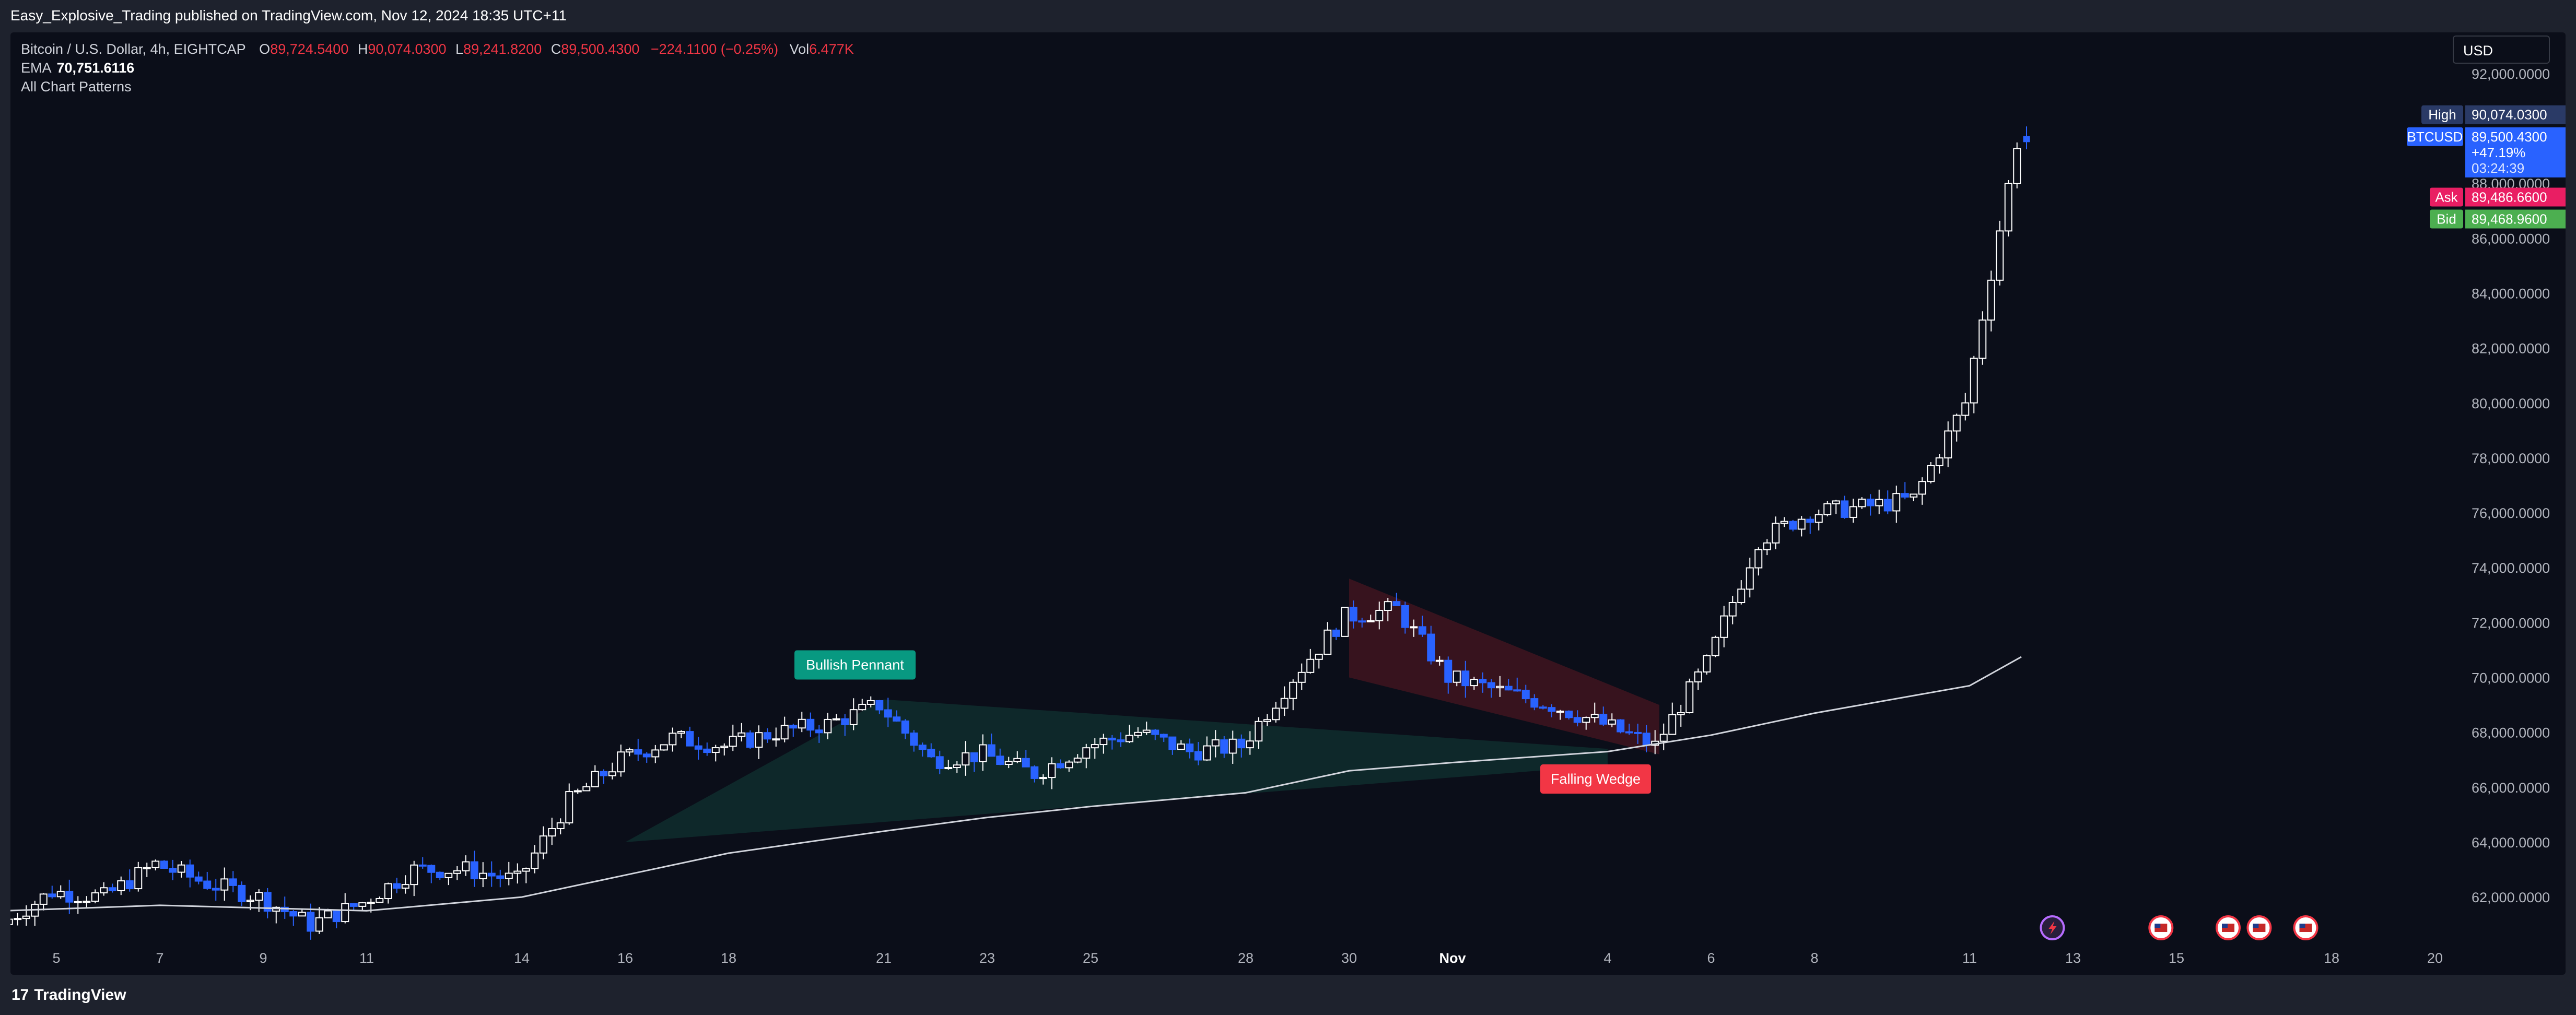  What do you see at coordinates (2515, 152) in the screenshot?
I see `last-price-block` at bounding box center [2515, 152].